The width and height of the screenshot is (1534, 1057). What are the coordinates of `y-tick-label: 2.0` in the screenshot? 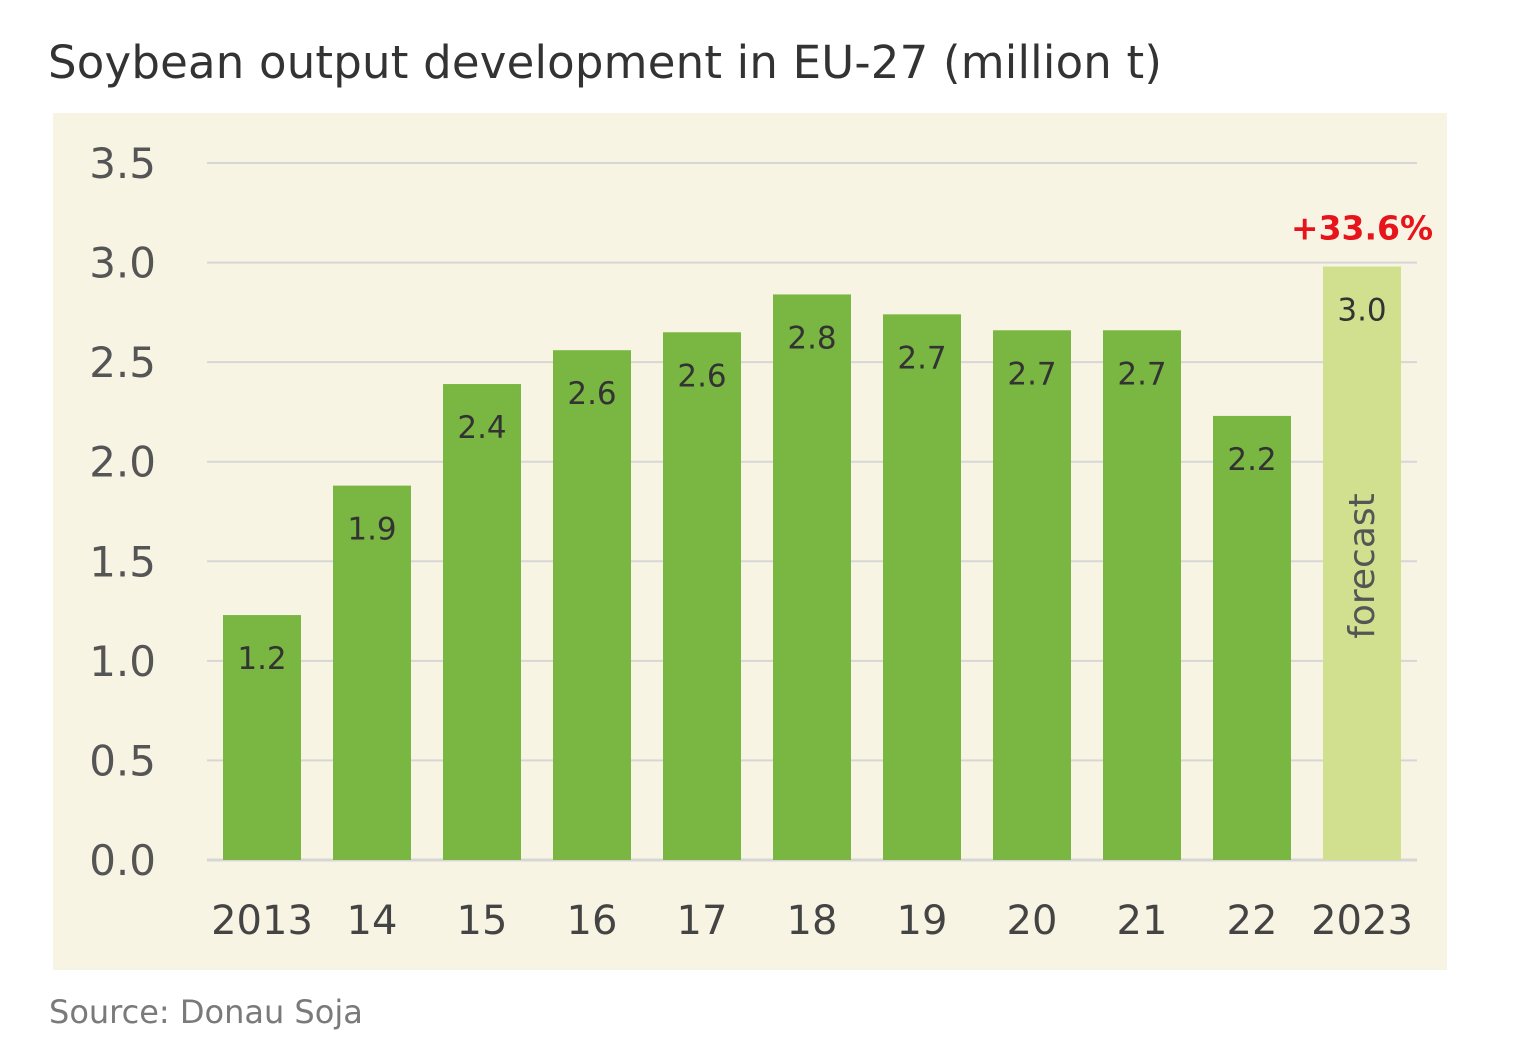 It's located at (122, 462).